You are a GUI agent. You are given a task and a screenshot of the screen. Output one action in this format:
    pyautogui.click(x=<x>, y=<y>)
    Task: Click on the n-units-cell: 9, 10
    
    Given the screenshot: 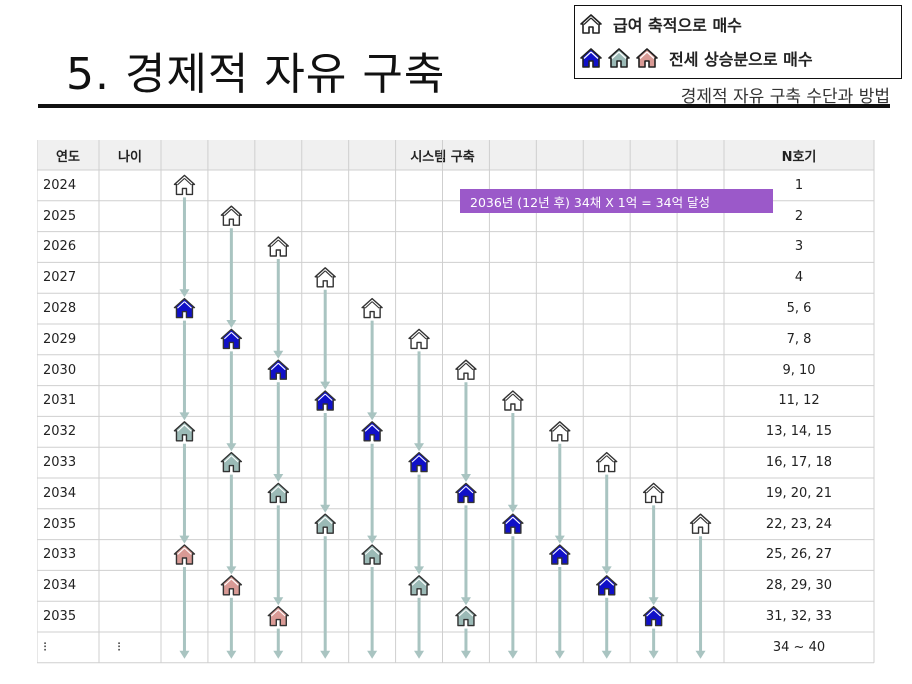 What is the action you would take?
    pyautogui.click(x=799, y=370)
    